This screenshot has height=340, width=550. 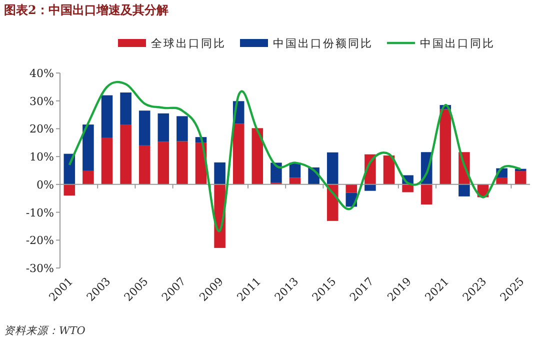 I want to click on y-tick-label: 30%, so click(x=42, y=101).